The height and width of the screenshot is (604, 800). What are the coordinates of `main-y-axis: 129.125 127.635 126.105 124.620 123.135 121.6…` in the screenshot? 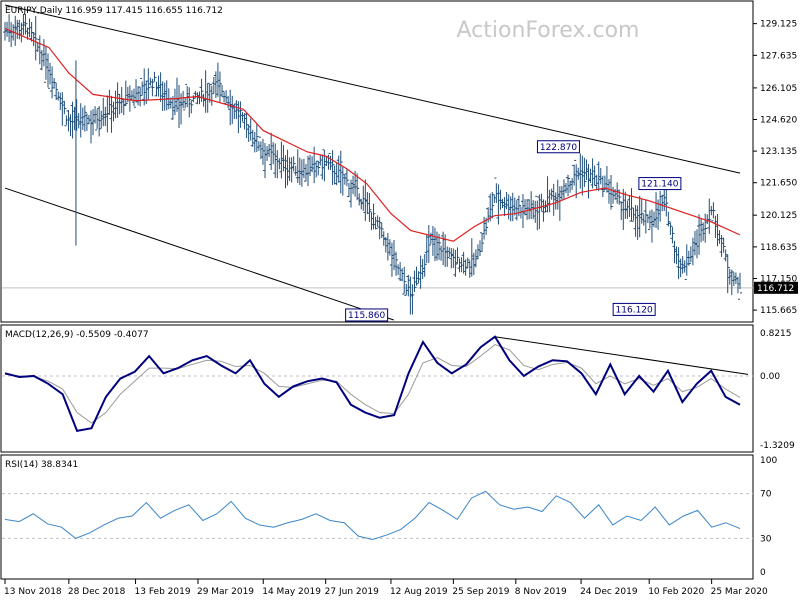 It's located at (775, 168).